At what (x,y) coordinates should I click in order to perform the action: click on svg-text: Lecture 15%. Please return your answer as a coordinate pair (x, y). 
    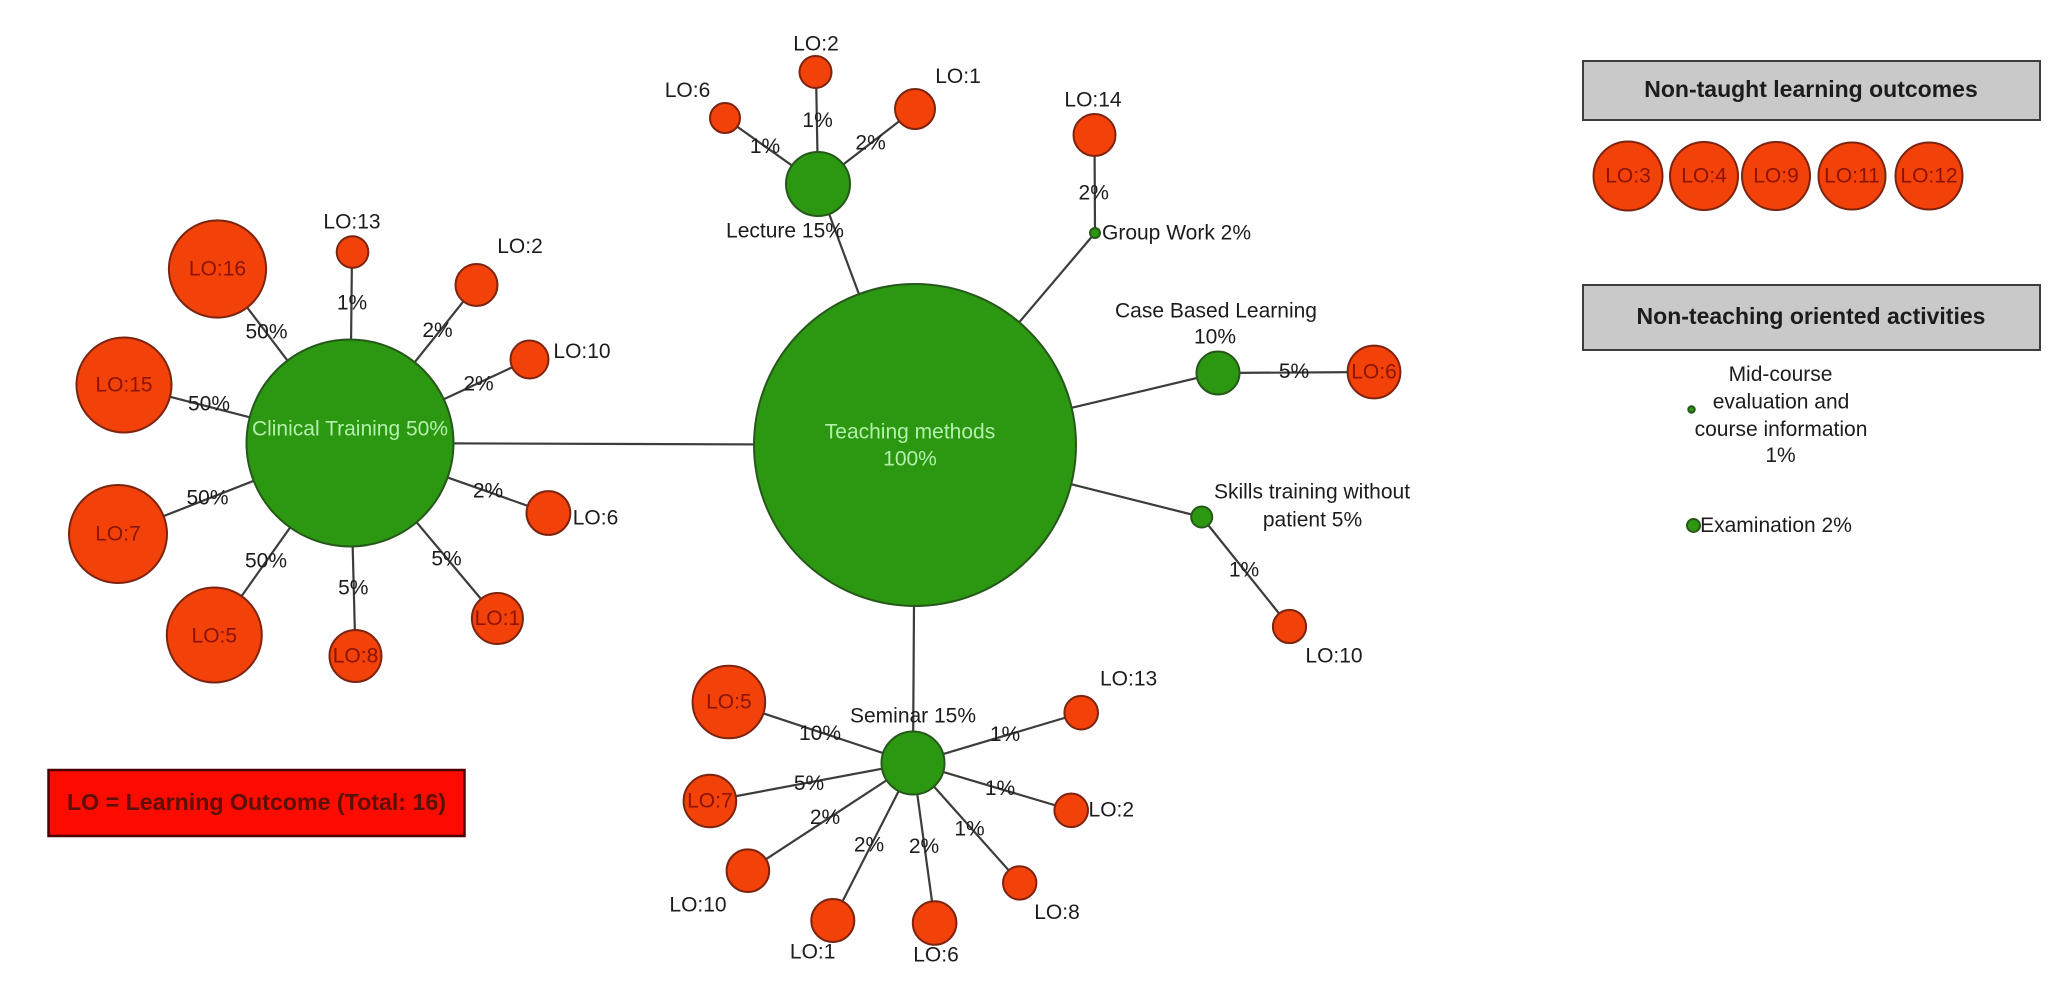
    Looking at the image, I should click on (785, 231).